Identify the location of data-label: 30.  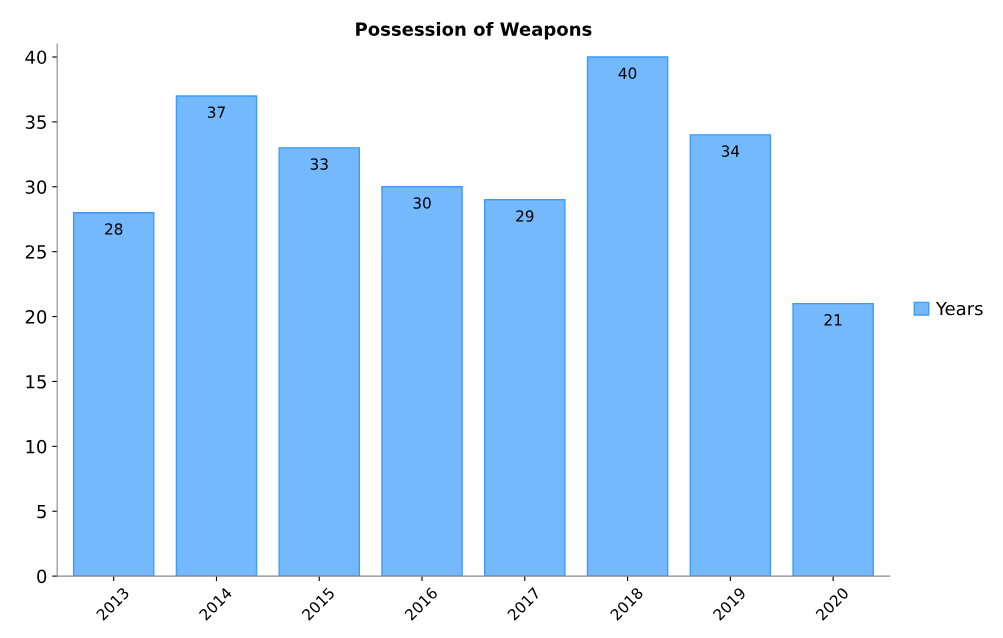
(422, 203).